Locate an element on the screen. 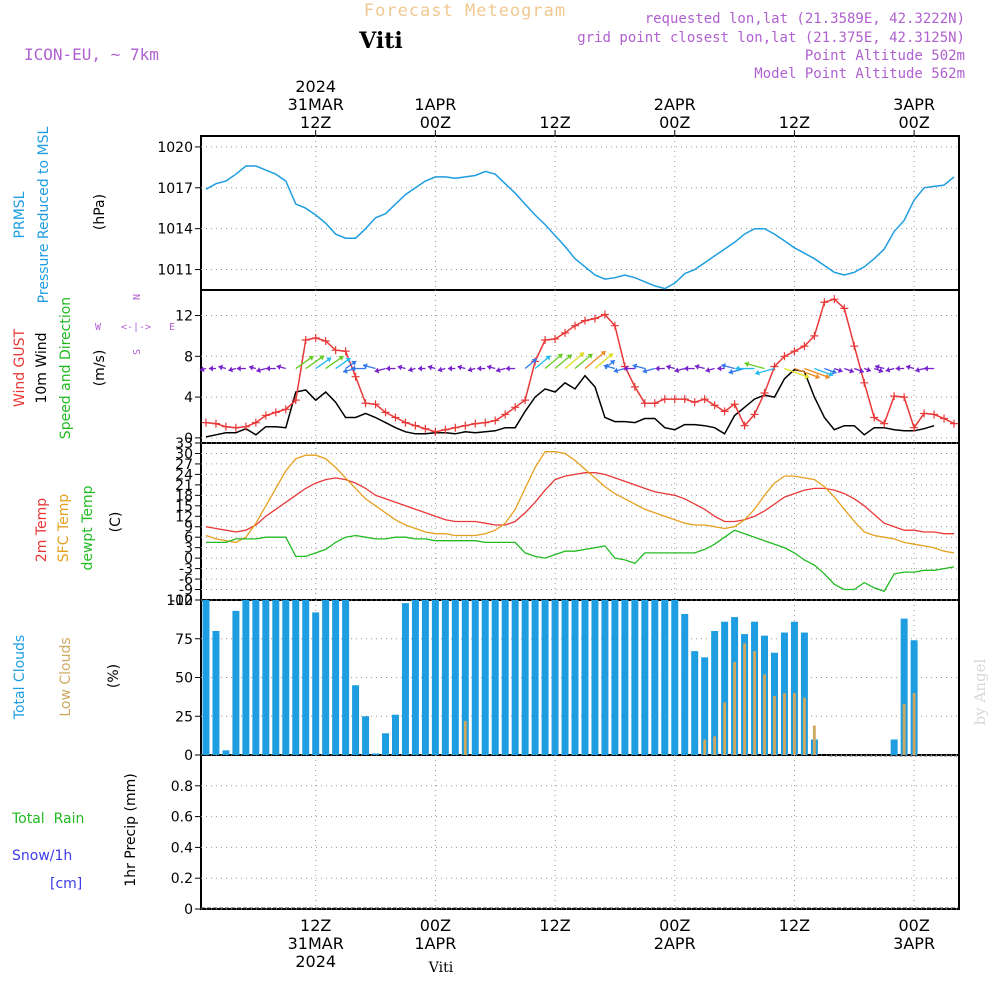 This screenshot has width=1000, height=1000. y-tick-label: 6 is located at coordinates (188, 538).